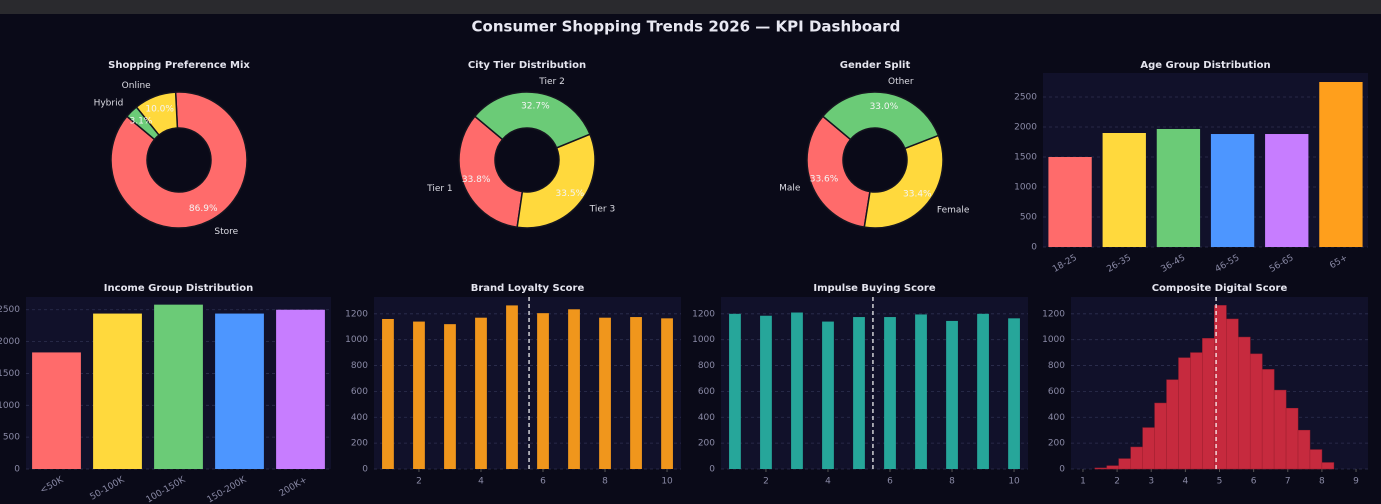  I want to click on x-tick-label: 5, so click(1220, 482).